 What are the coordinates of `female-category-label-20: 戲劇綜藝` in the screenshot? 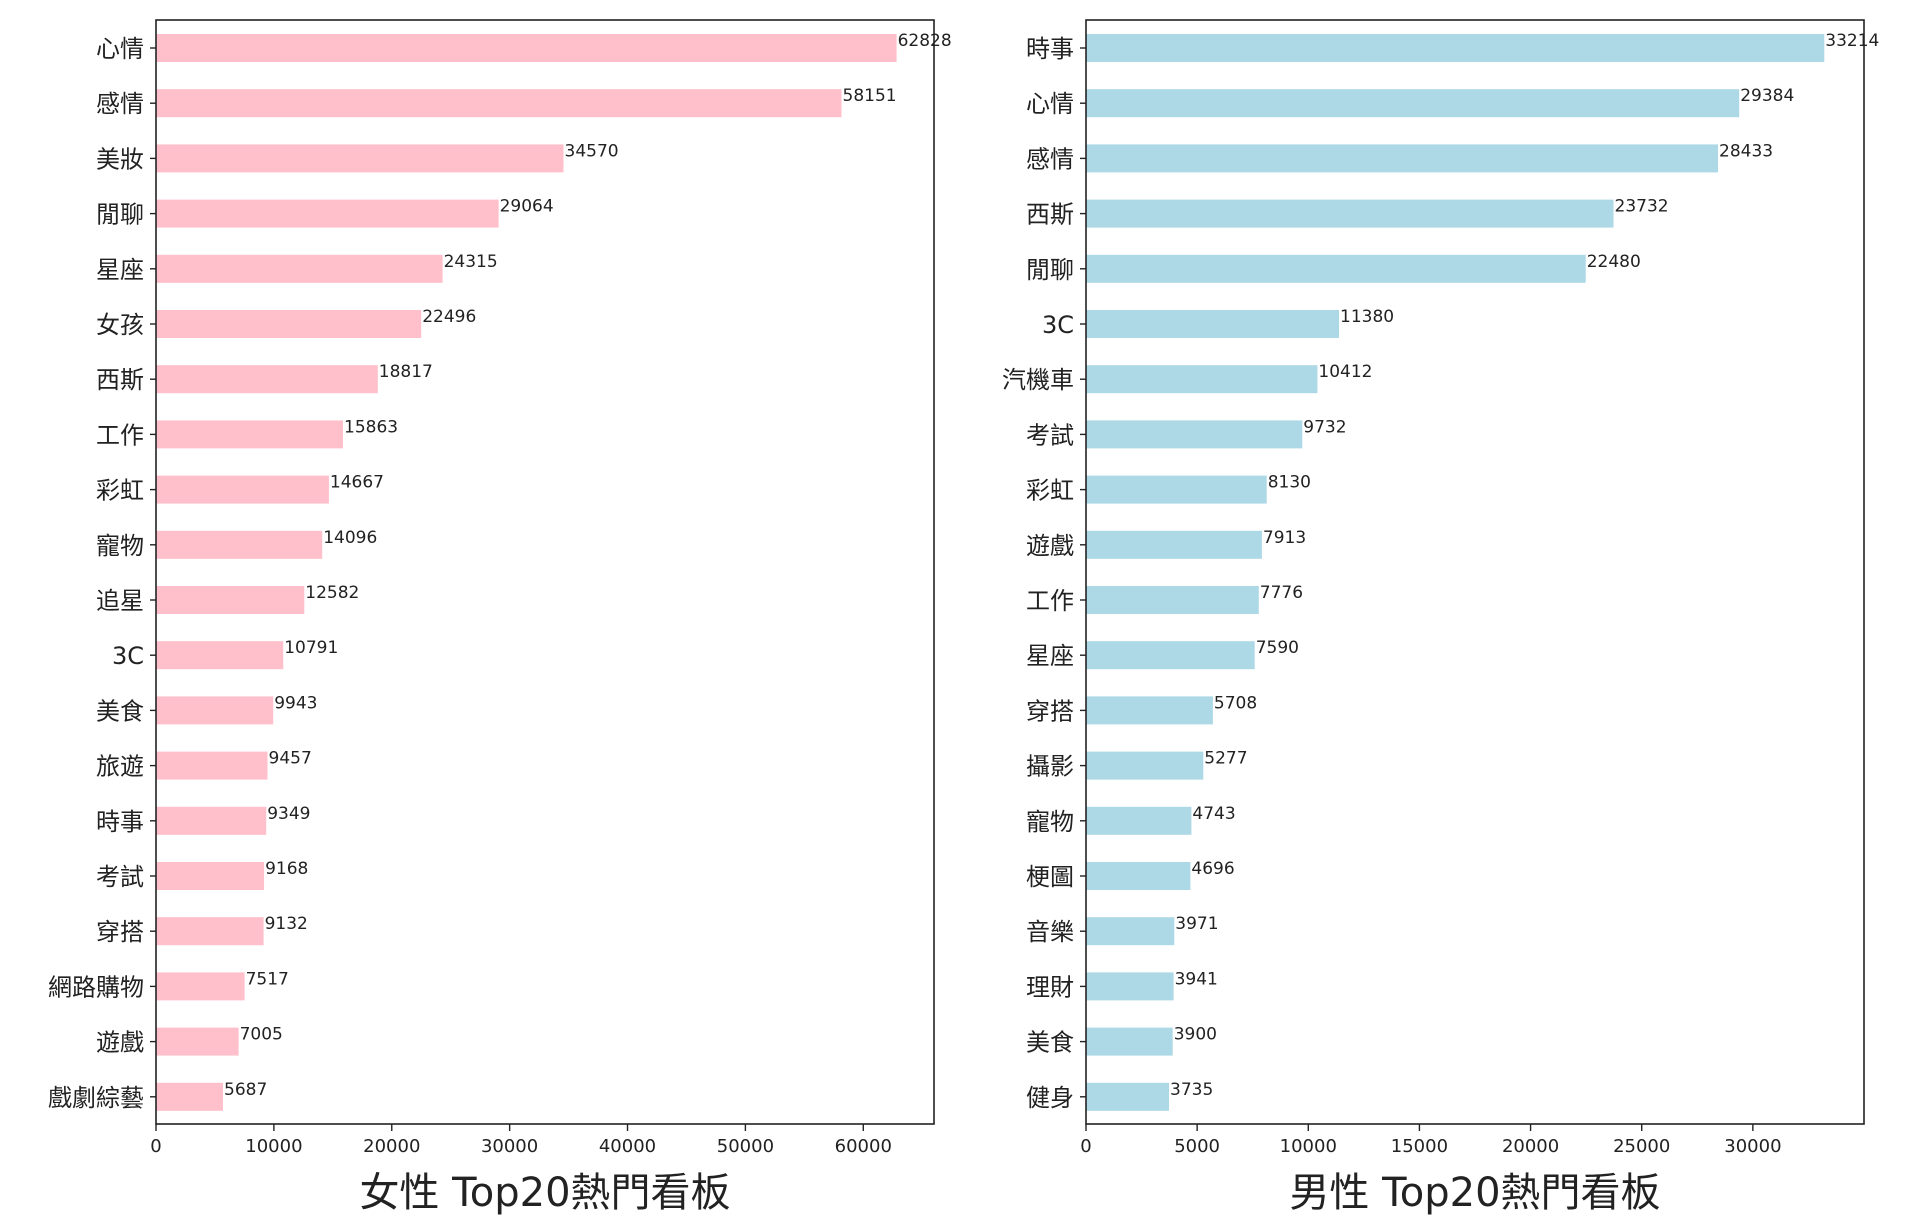 It's located at (96, 1098).